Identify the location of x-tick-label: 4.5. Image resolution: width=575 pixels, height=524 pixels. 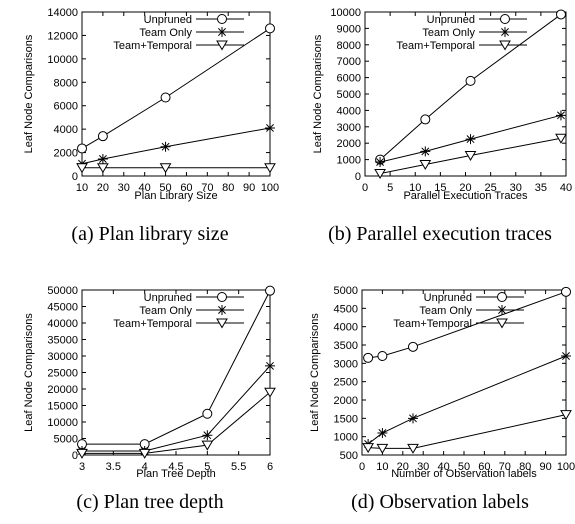
(175, 467).